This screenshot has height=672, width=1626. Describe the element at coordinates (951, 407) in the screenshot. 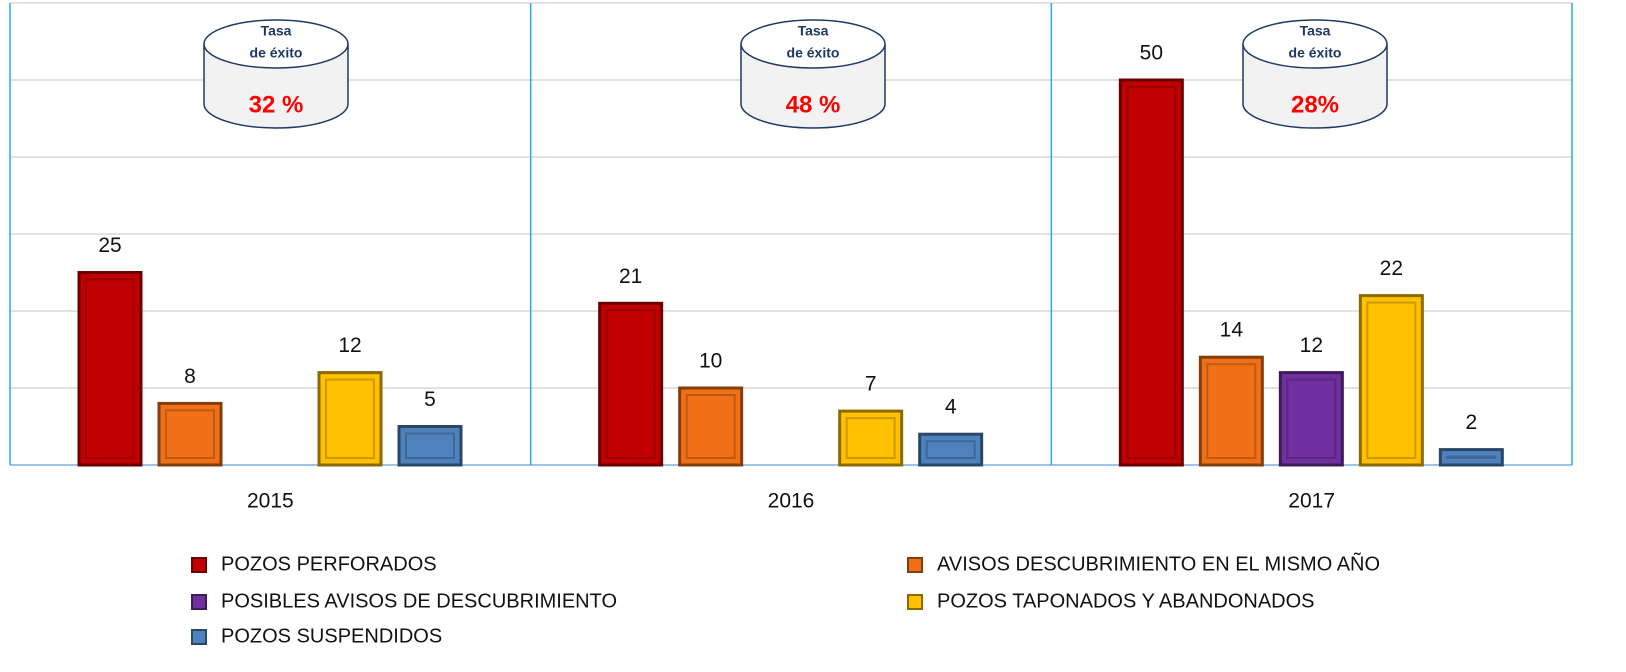

I see `data-label: 4` at that location.